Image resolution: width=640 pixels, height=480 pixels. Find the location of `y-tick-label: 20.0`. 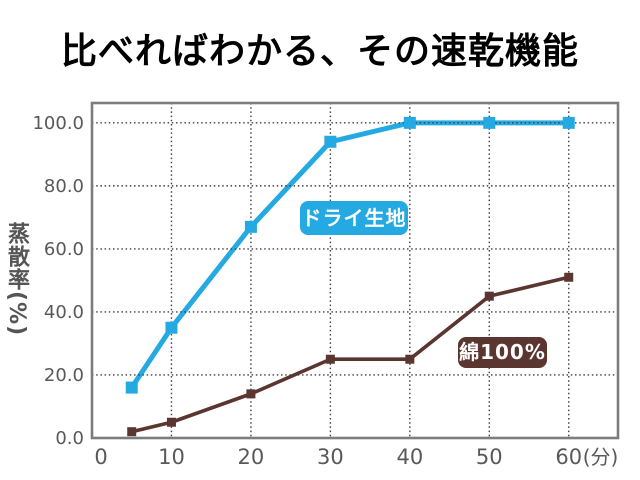

y-tick-label: 20.0 is located at coordinates (64, 375).